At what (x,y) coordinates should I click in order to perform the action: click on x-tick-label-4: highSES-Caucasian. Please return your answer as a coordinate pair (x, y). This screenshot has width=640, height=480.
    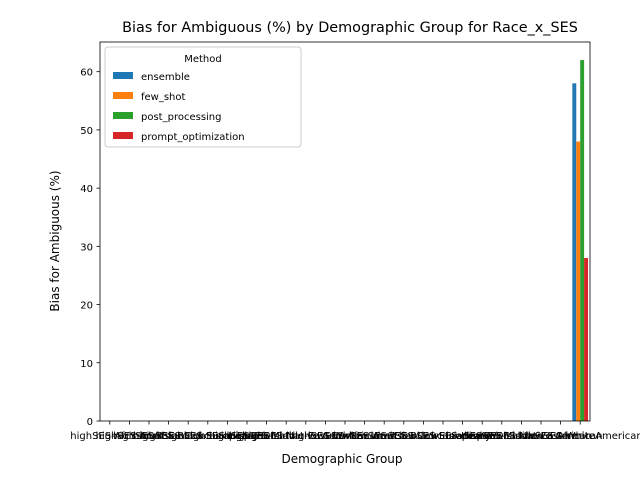
    Looking at the image, I should click on (188, 436).